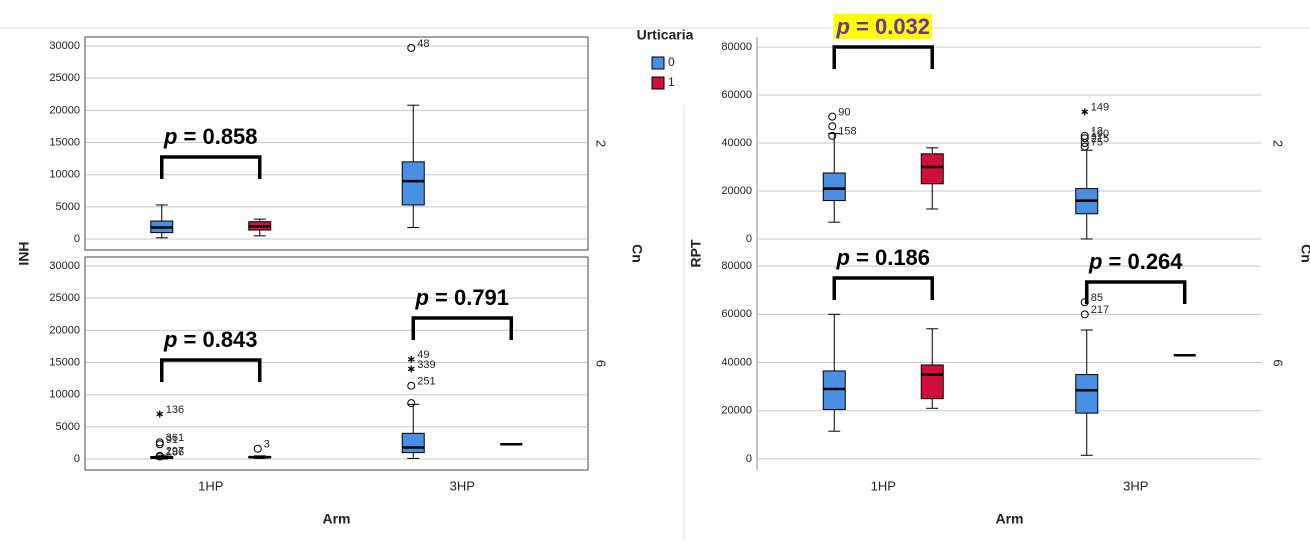 This screenshot has height=542, width=1310. I want to click on outlier-label: 190, so click(1100, 134).